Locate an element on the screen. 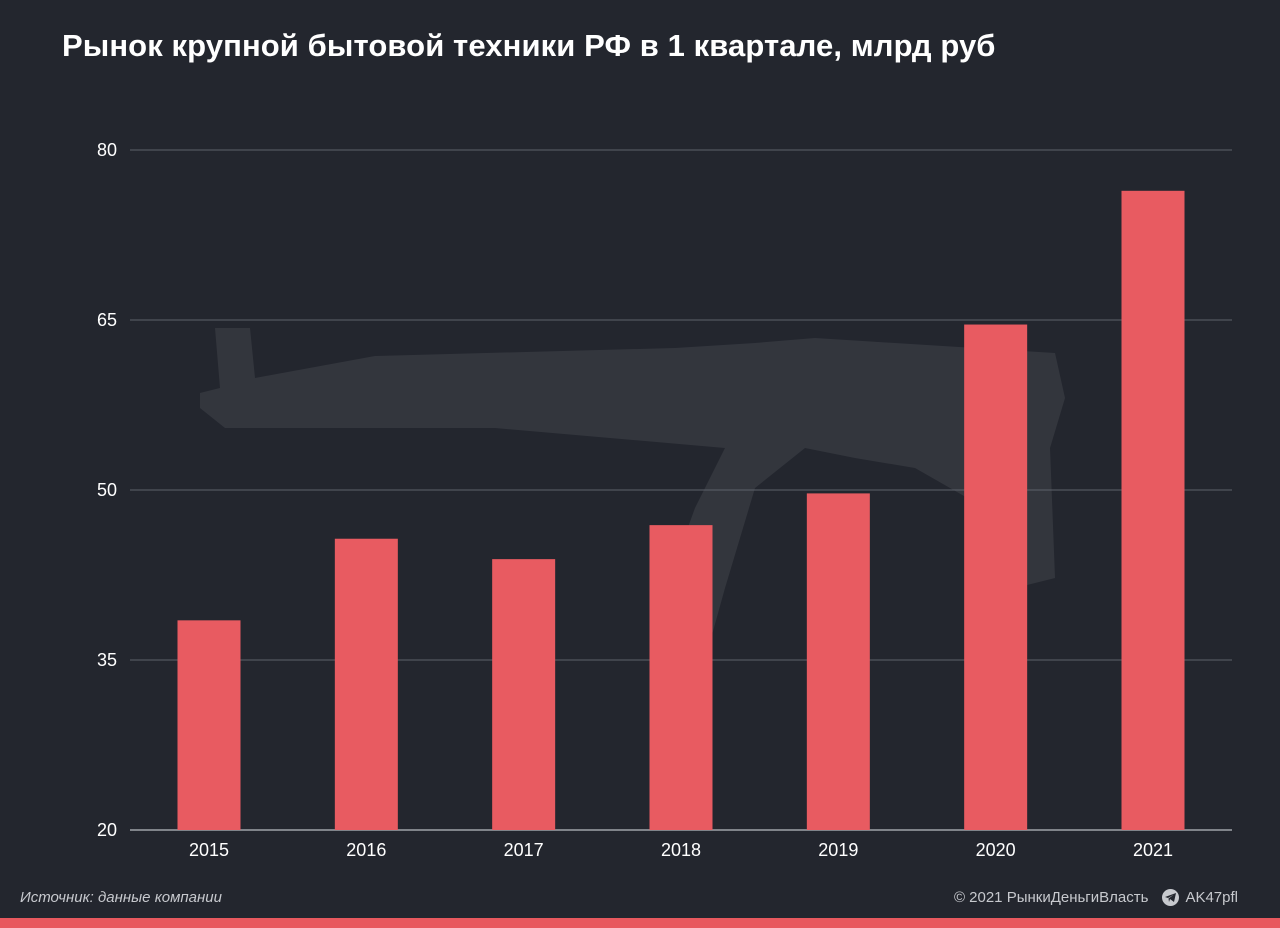  source-note: Источник: данные компании is located at coordinates (121, 897).